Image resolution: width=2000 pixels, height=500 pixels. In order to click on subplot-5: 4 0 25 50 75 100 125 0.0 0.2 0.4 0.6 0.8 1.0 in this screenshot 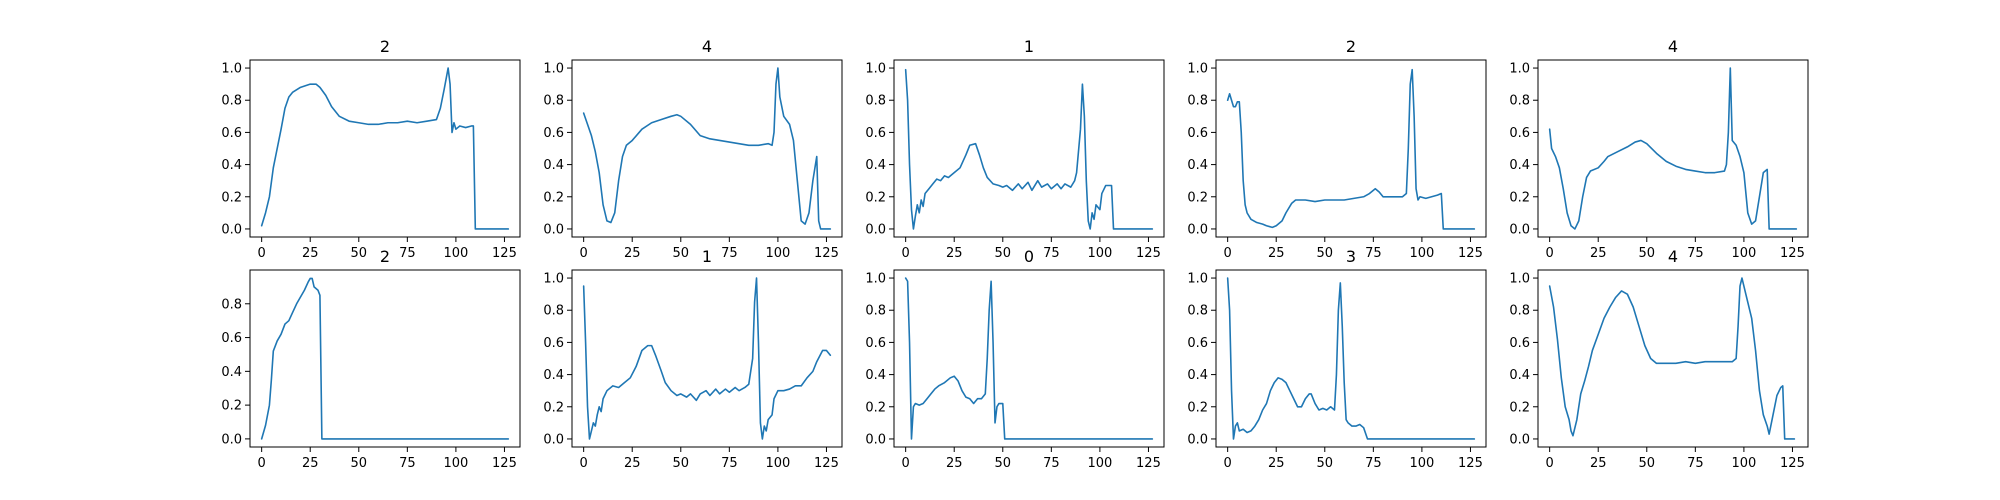, I will do `click(1659, 149)`.